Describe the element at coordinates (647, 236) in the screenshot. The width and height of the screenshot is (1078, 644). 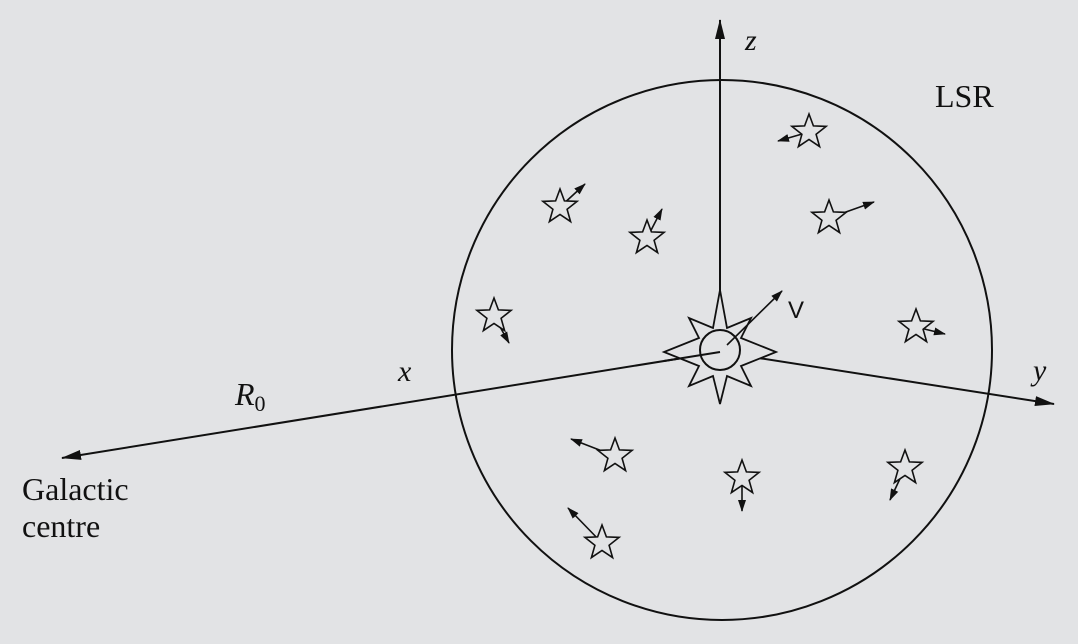
I see `star-3-icon` at that location.